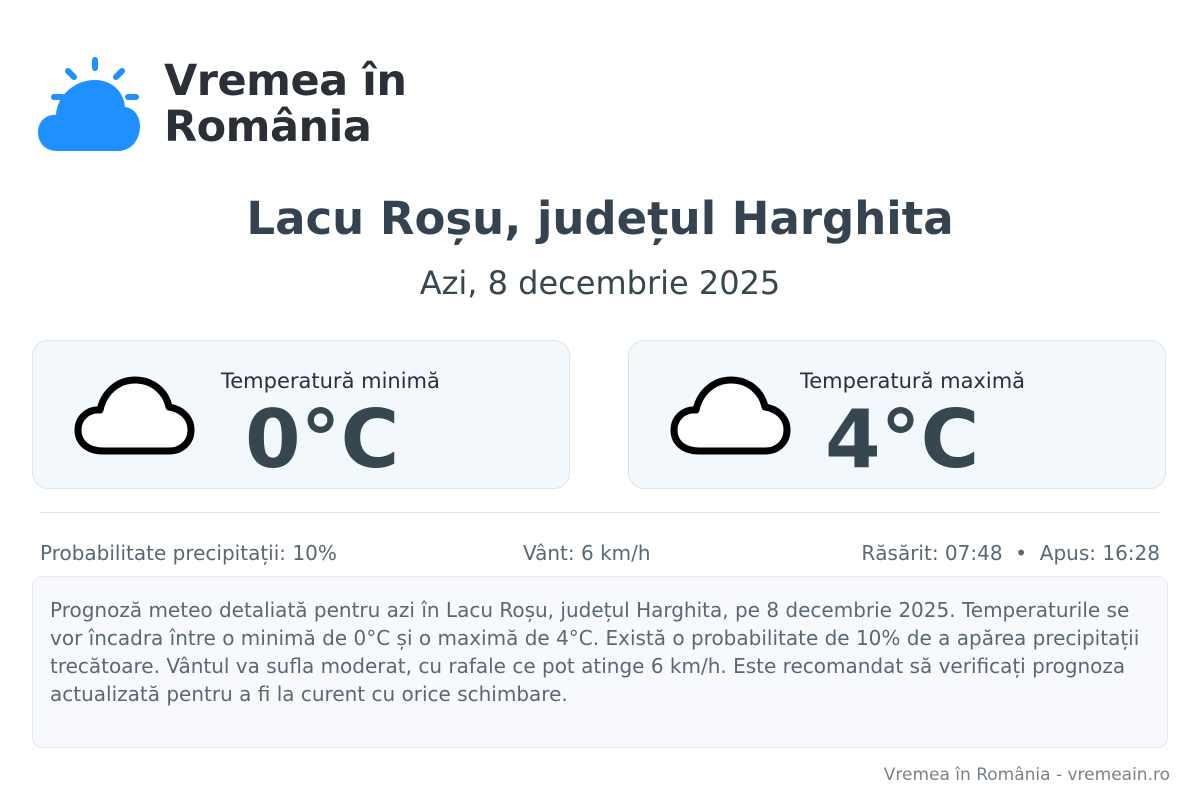 This screenshot has width=1200, height=800. I want to click on precipitation-stat: Probabilitate precipitații: 10%, so click(188, 553).